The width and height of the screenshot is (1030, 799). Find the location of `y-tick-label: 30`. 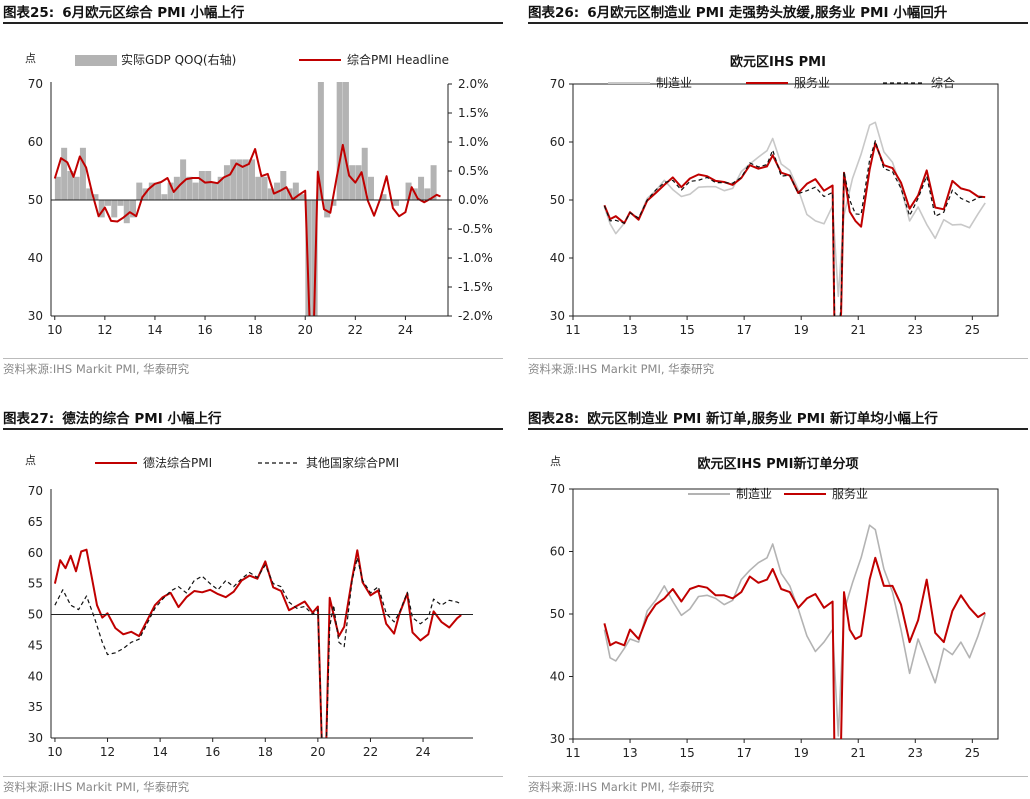

y-tick-label: 30 is located at coordinates (557, 316).